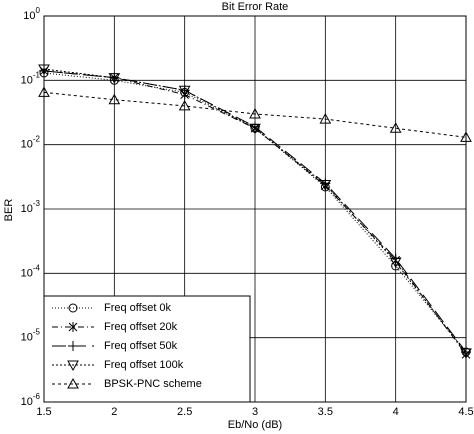 This screenshot has height=434, width=474. What do you see at coordinates (465, 412) in the screenshot?
I see `x-tick-label: 4.5` at bounding box center [465, 412].